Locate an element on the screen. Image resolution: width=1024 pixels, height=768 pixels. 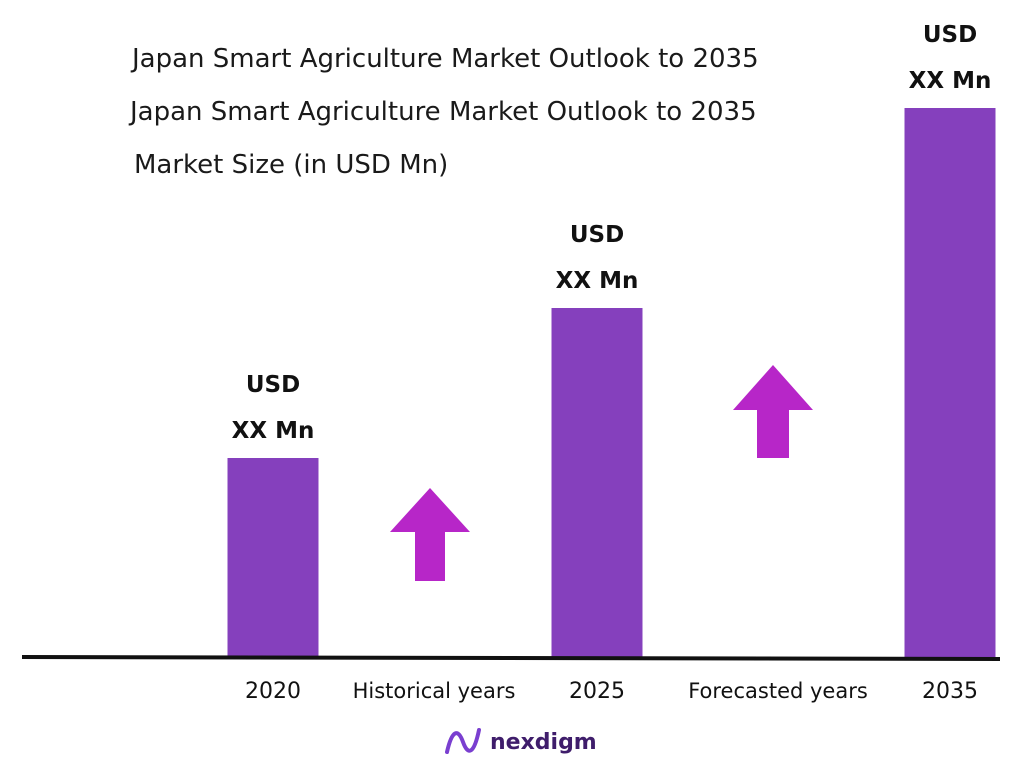
bar-value-label-2035-currency: USD is located at coordinates (950, 35).